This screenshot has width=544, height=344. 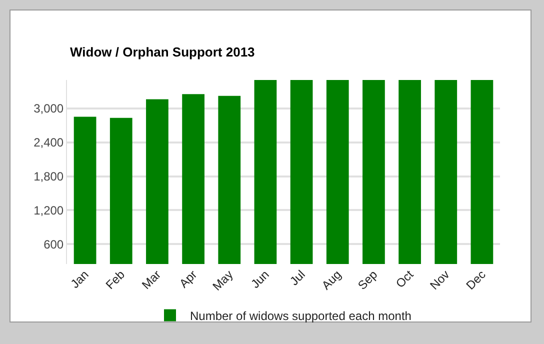 I want to click on x-tick-label: Jul, so click(x=297, y=277).